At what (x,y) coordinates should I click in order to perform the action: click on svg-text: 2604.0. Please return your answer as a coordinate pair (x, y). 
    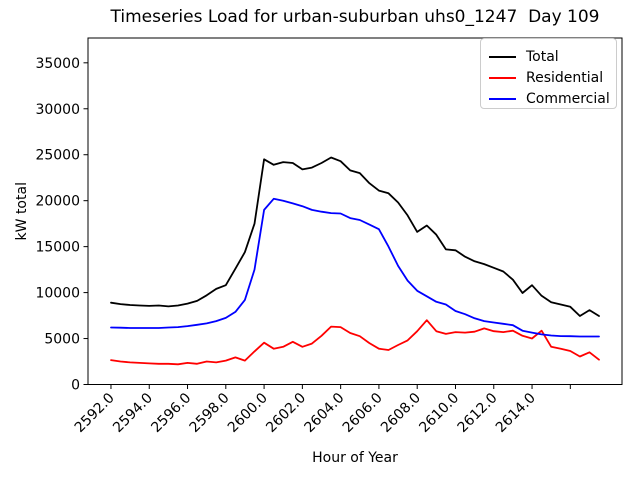
    Looking at the image, I should click on (325, 413).